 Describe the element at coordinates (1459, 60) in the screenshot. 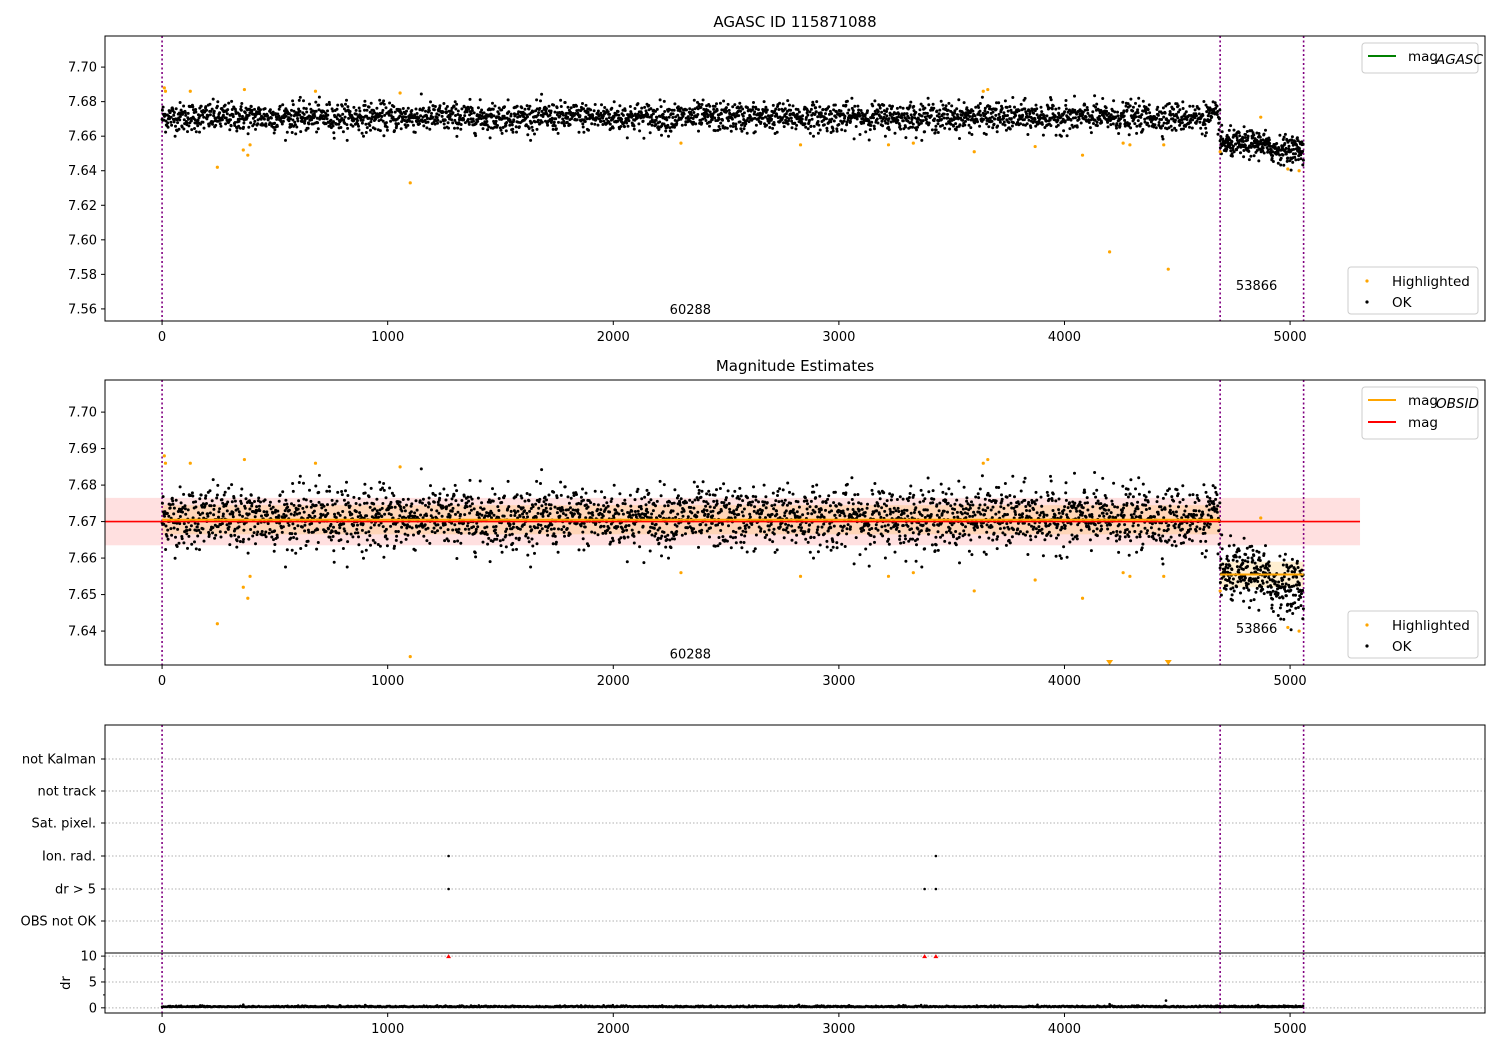

I see `legend-subscript: AGASC` at that location.